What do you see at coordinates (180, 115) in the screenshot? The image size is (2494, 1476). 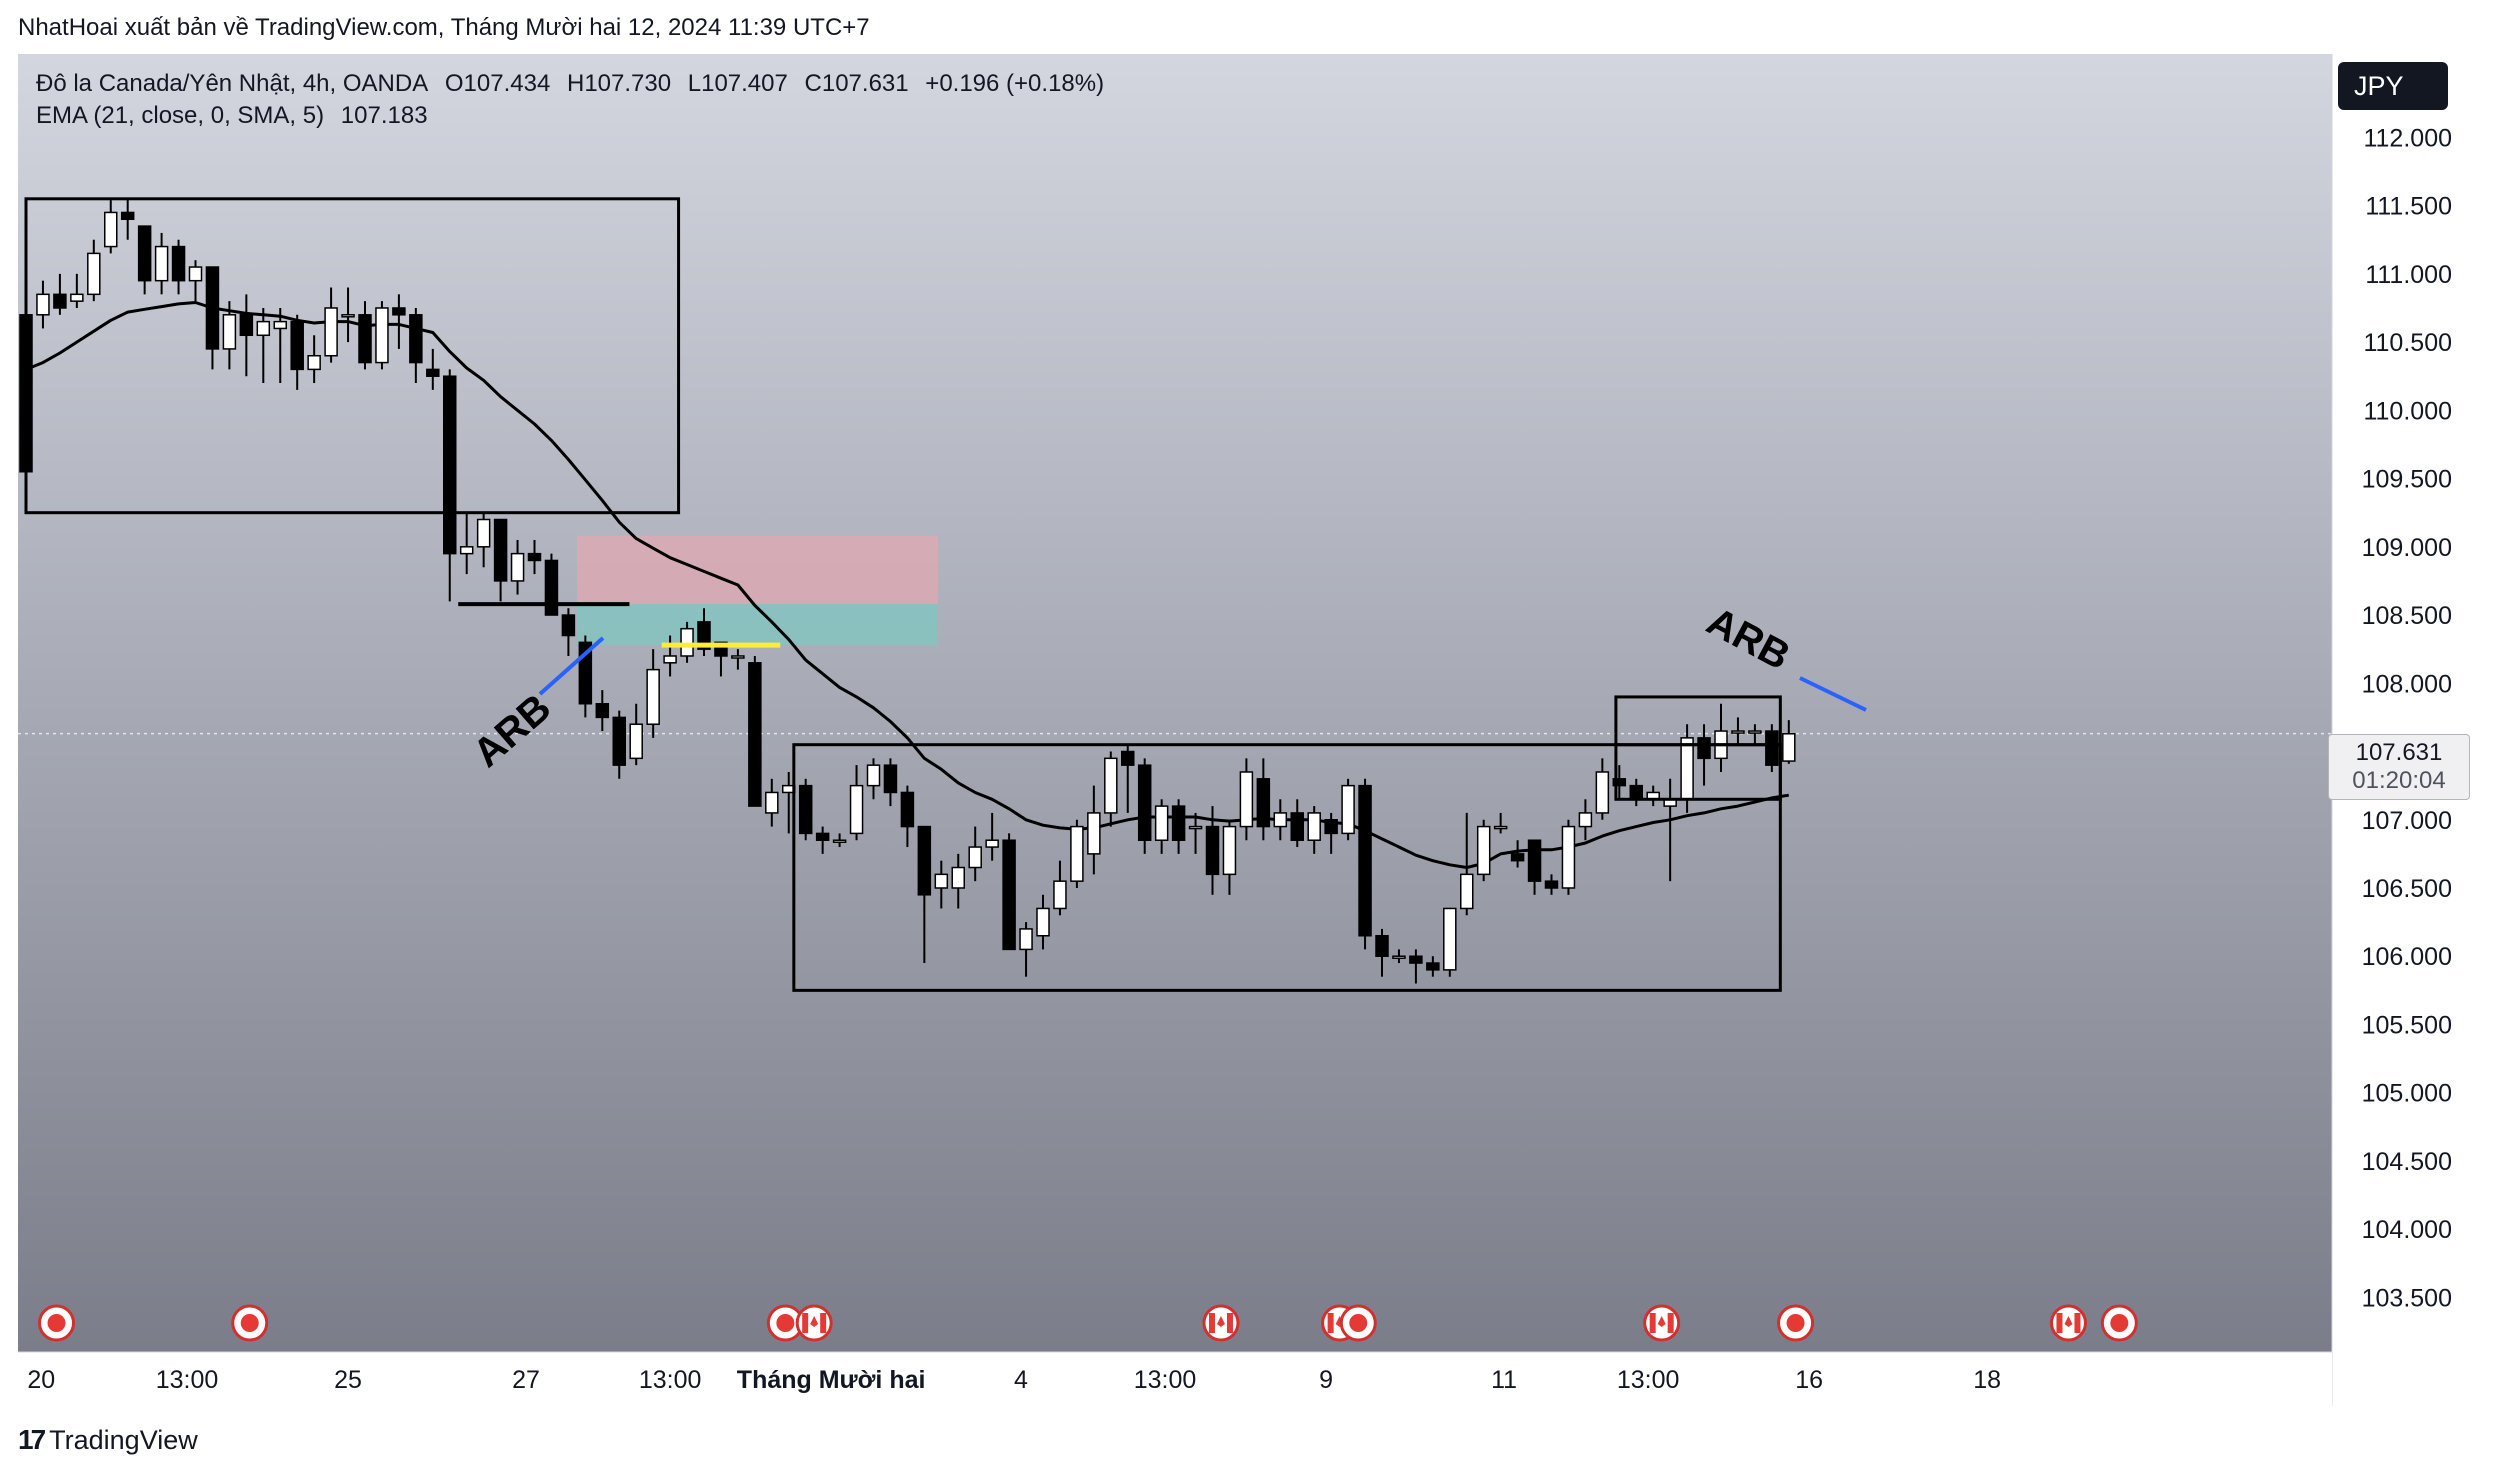 I see `indicator-name: EMA (21, close, 0, SMA, 5)` at bounding box center [180, 115].